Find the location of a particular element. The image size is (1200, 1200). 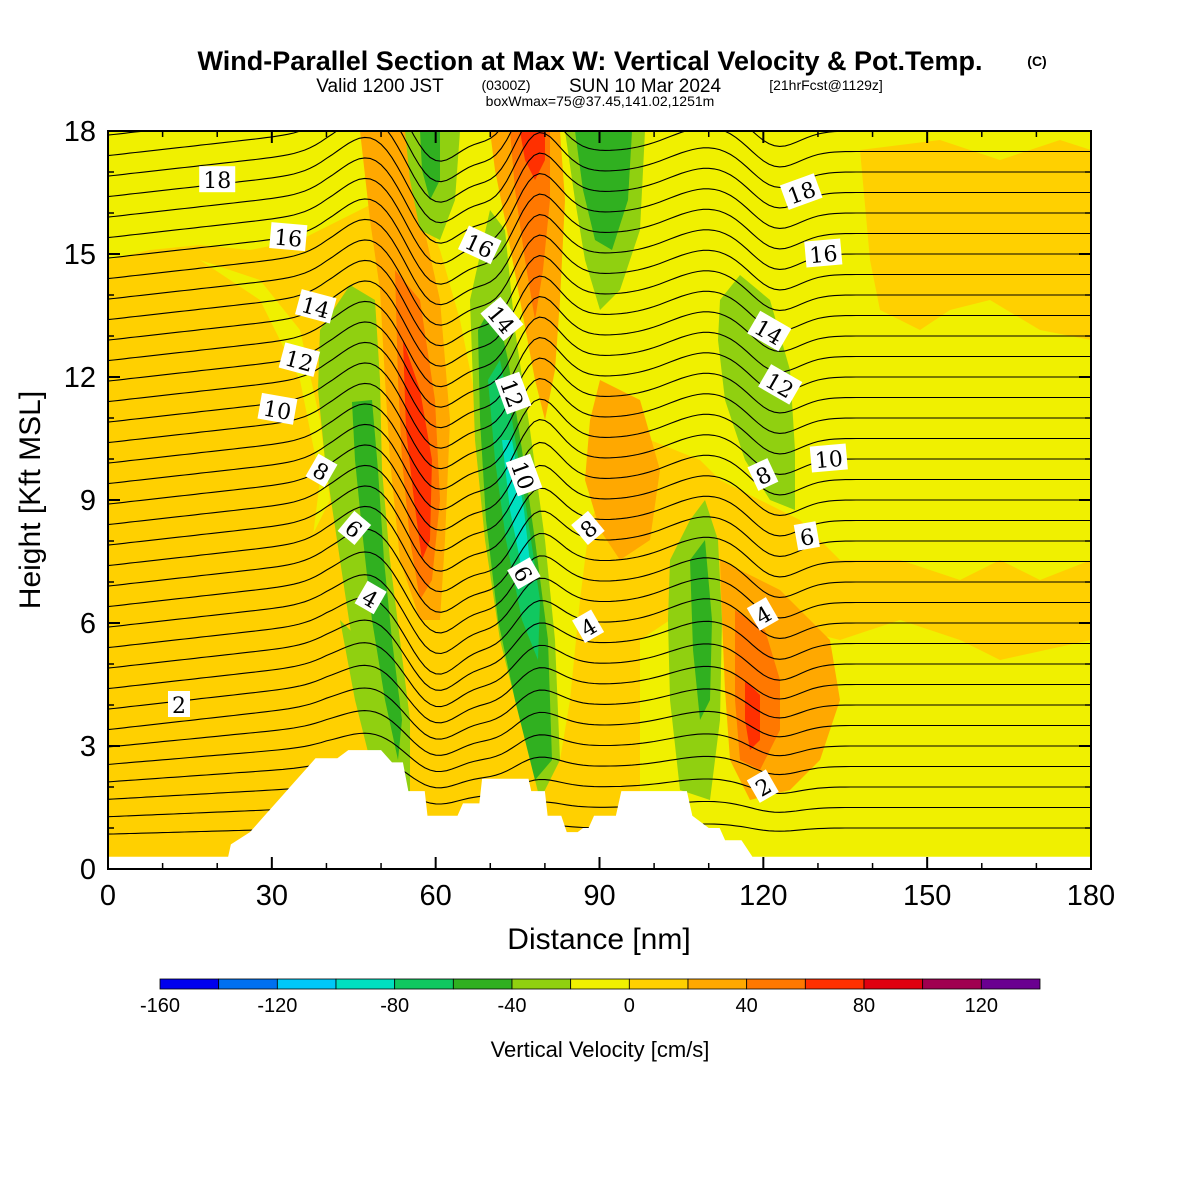

colorbar-tick-label: -40 is located at coordinates (512, 1006).